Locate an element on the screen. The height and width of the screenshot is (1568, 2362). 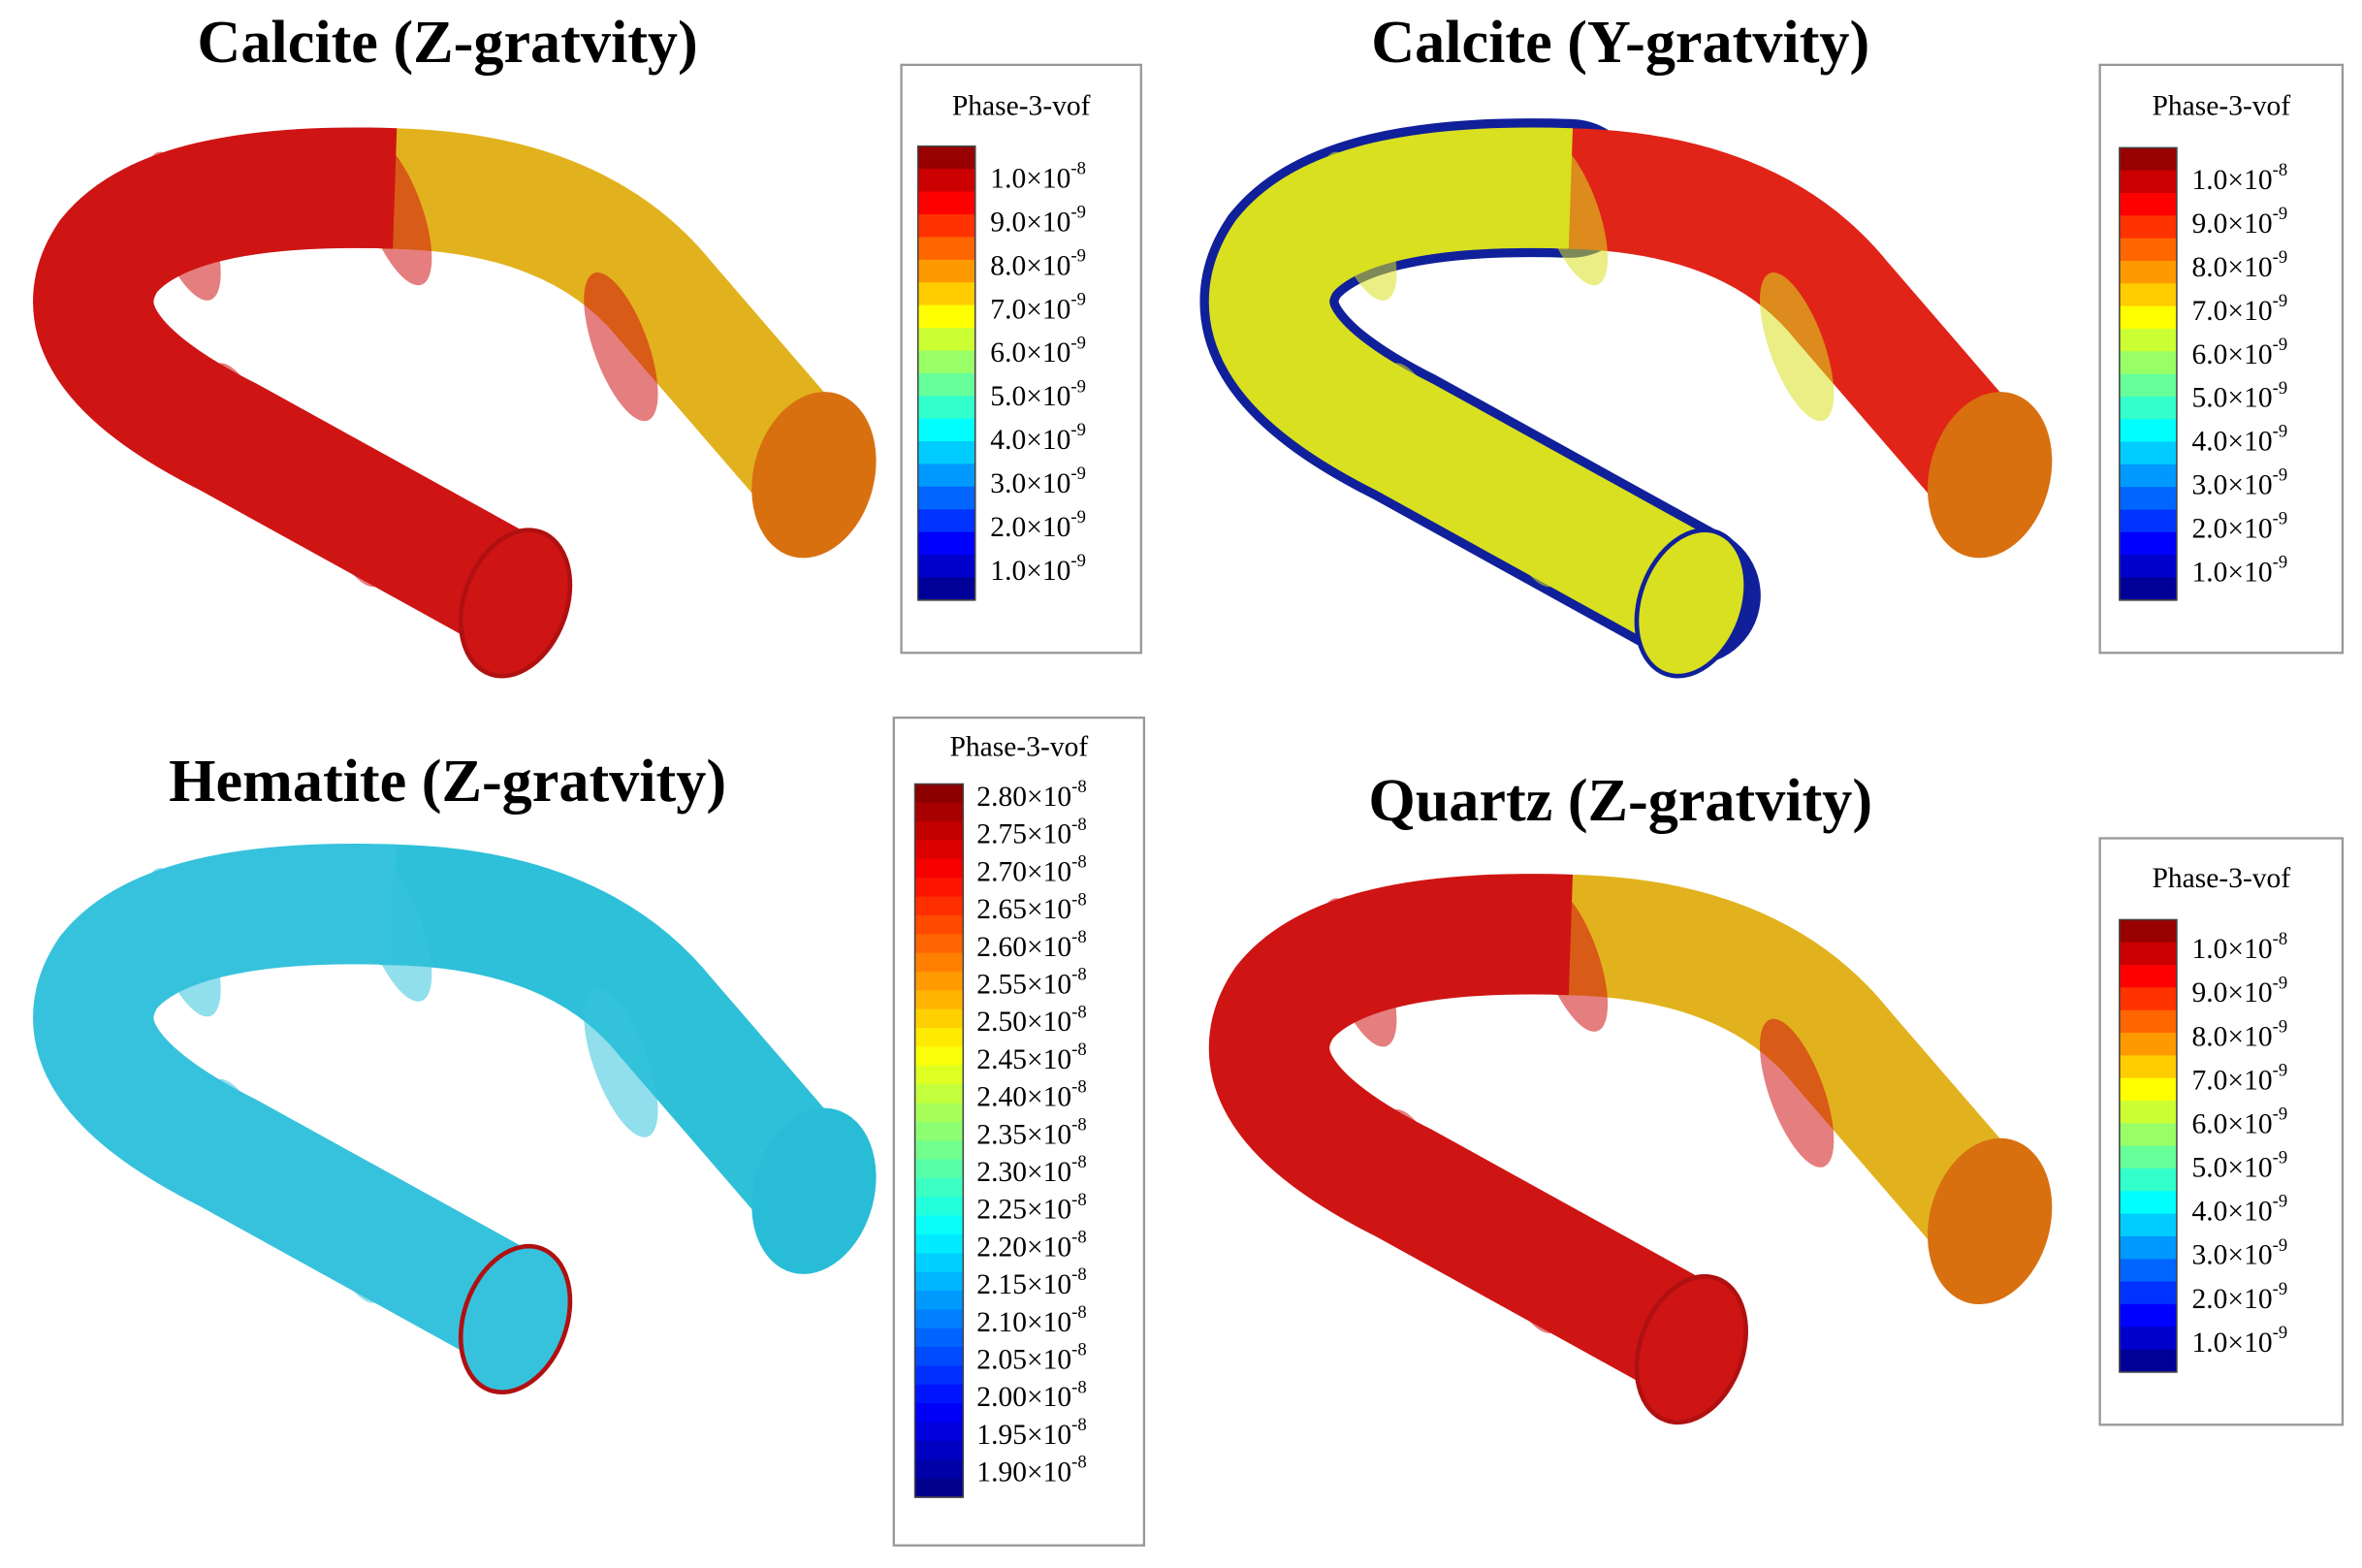
label-mantissa: 2.50×10 is located at coordinates (1023, 1022).